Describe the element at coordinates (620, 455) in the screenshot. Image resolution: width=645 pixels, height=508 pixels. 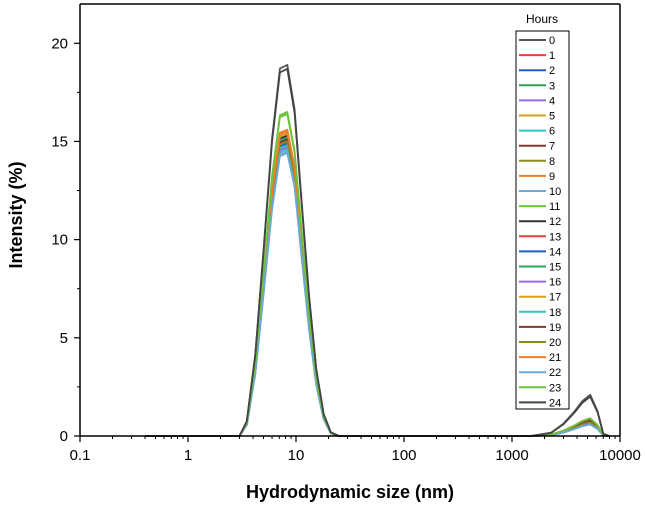
I see `x-tick-label: 10000` at that location.